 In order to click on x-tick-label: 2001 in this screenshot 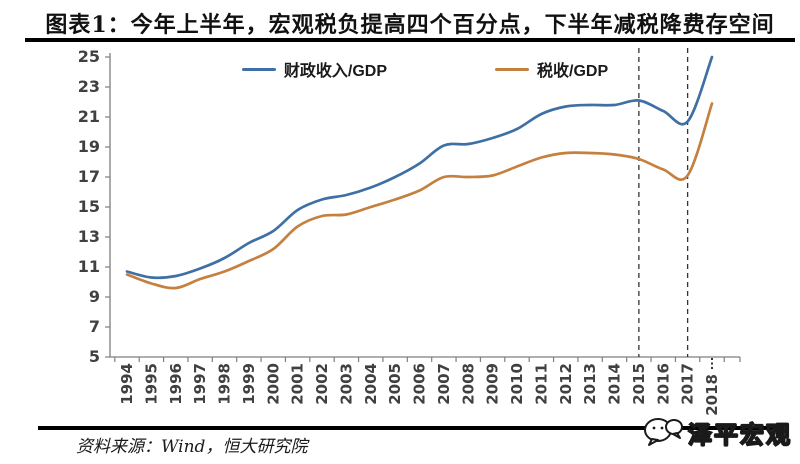, I will do `click(298, 384)`.